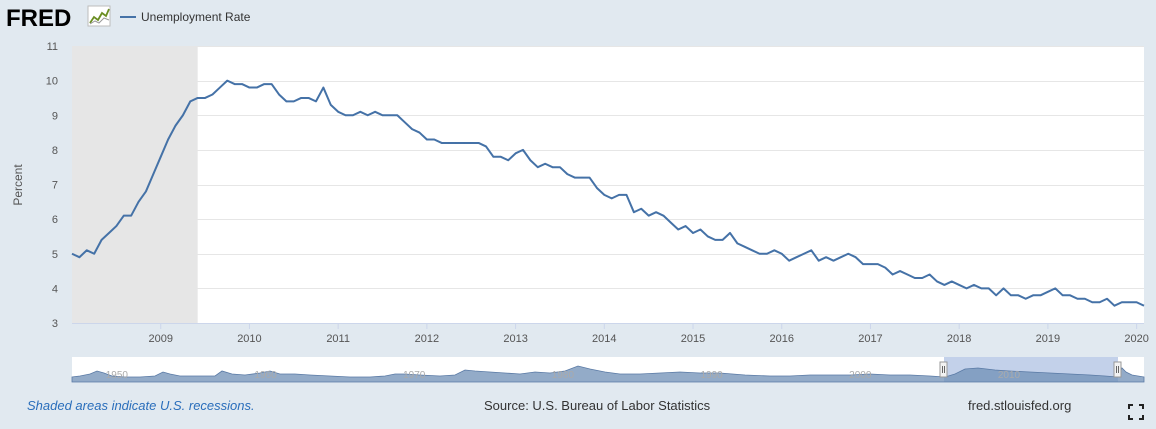 The width and height of the screenshot is (1156, 429). I want to click on x-tick-label: 2019, so click(1048, 339).